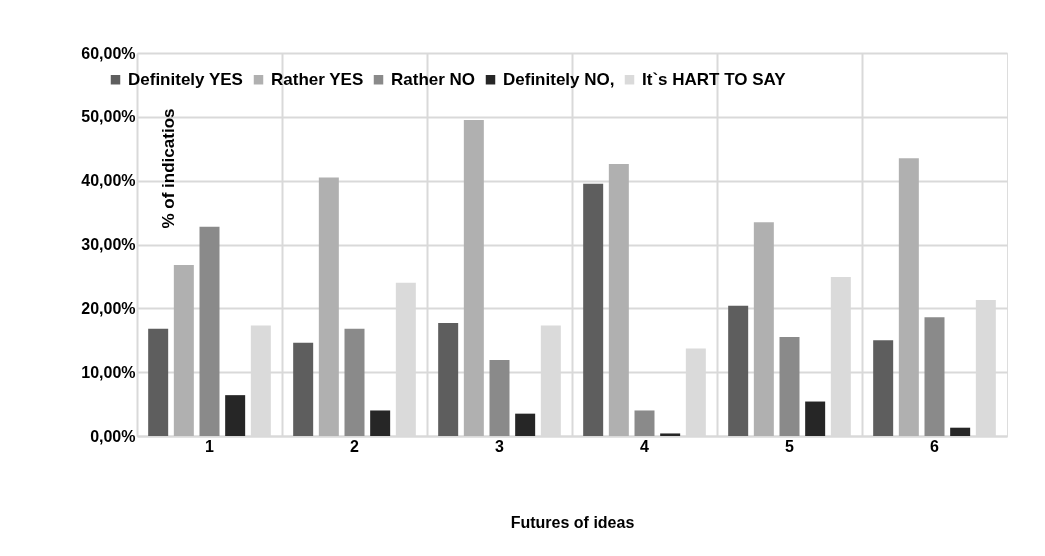 The width and height of the screenshot is (1045, 556). Describe the element at coordinates (935, 446) in the screenshot. I see `x-tick-label: 6` at that location.